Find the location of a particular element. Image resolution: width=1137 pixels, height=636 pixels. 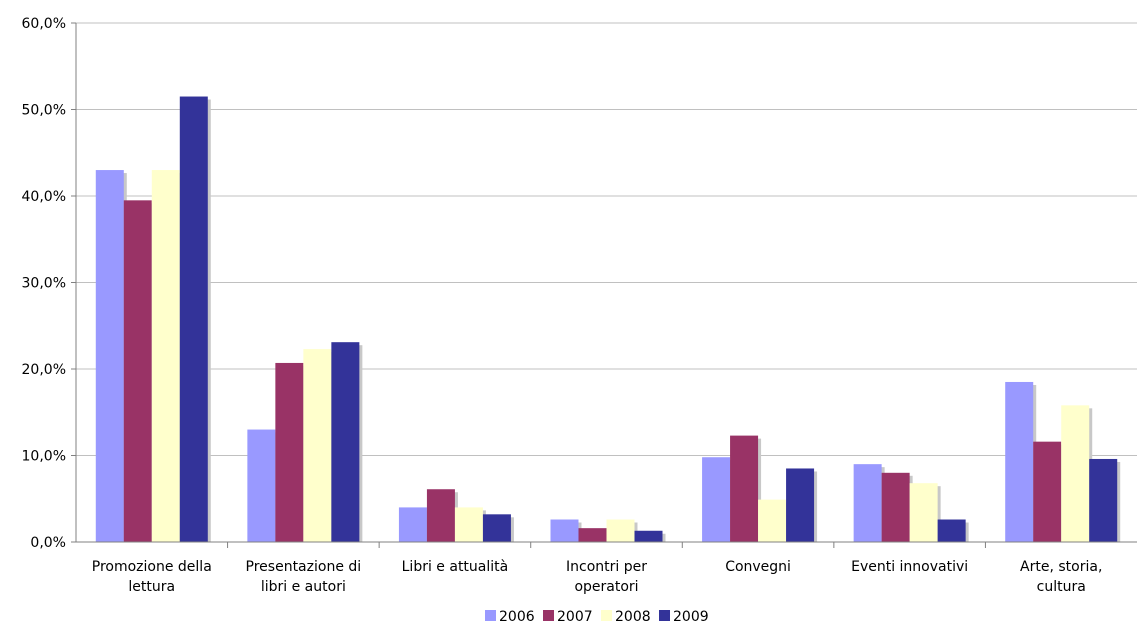

x-category-label: lettura is located at coordinates (151, 587).